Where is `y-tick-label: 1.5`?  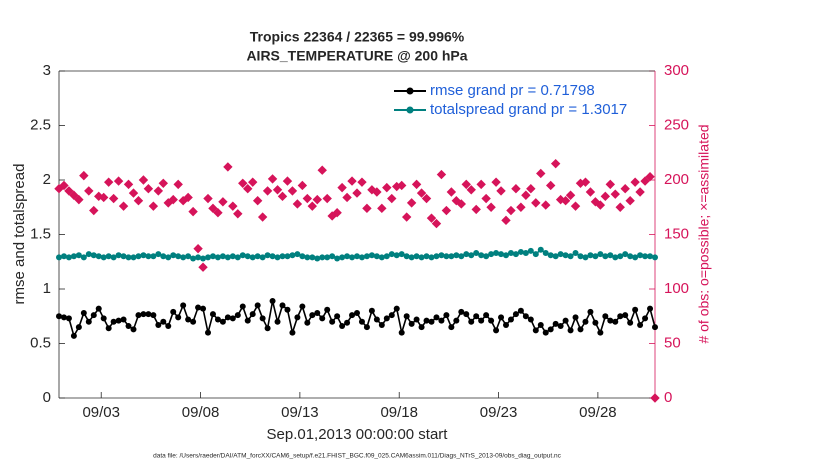 y-tick-label: 1.5 is located at coordinates (40, 233).